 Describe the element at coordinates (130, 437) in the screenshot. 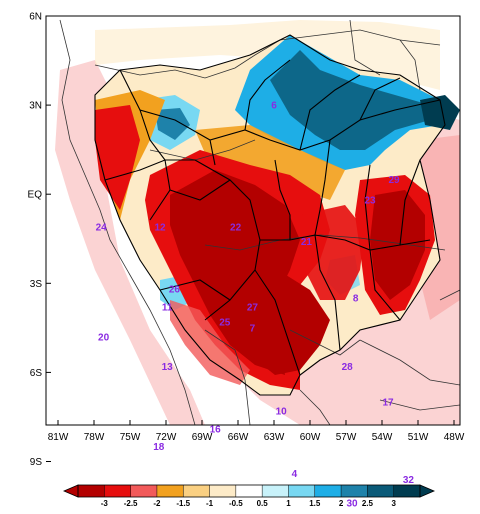

I see `lon-tick-label: 75W` at that location.